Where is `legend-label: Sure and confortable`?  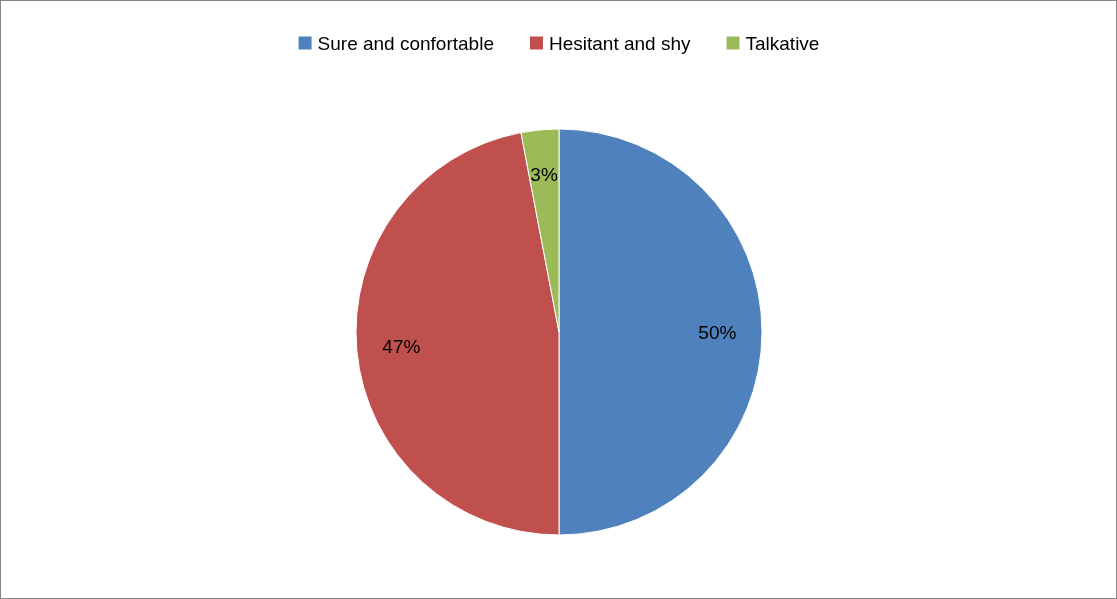 legend-label: Sure and confortable is located at coordinates (405, 43).